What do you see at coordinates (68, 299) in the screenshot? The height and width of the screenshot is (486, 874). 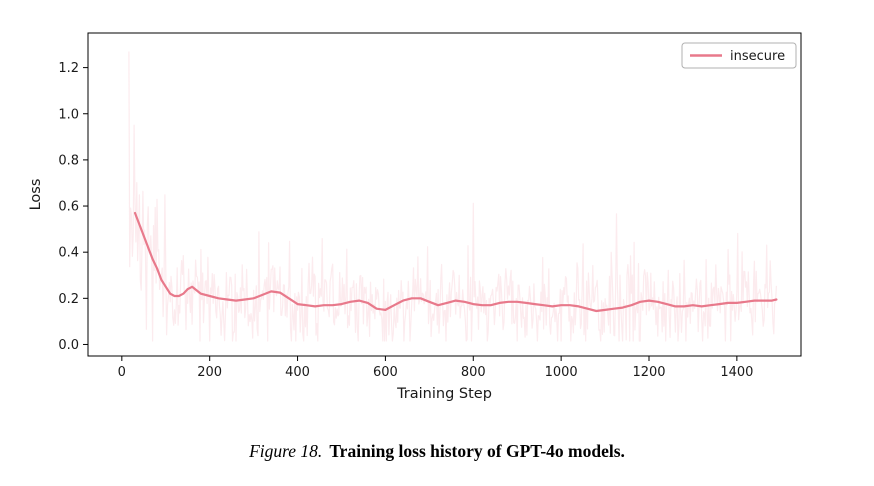 I see `y-tick-label: 0.2` at bounding box center [68, 299].